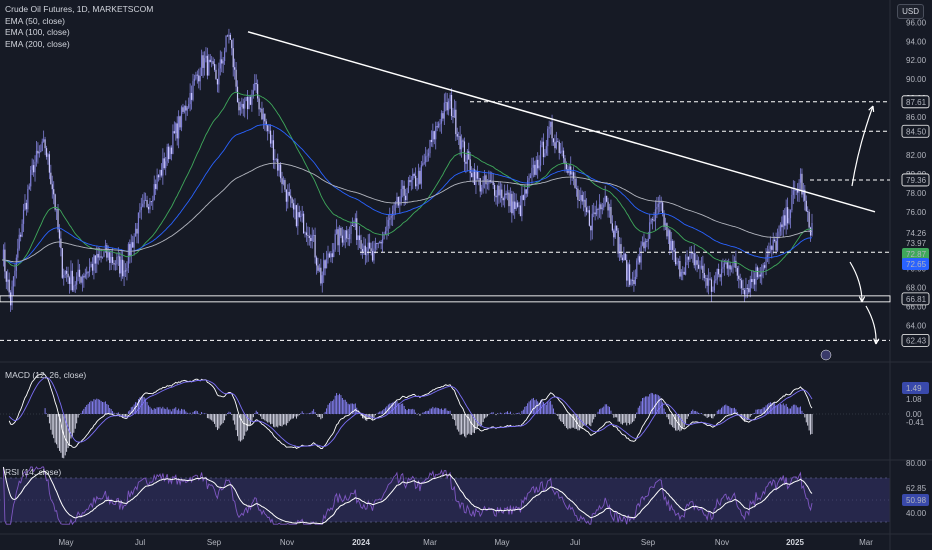  I want to click on price-tag-label: 62.43, so click(916, 340).